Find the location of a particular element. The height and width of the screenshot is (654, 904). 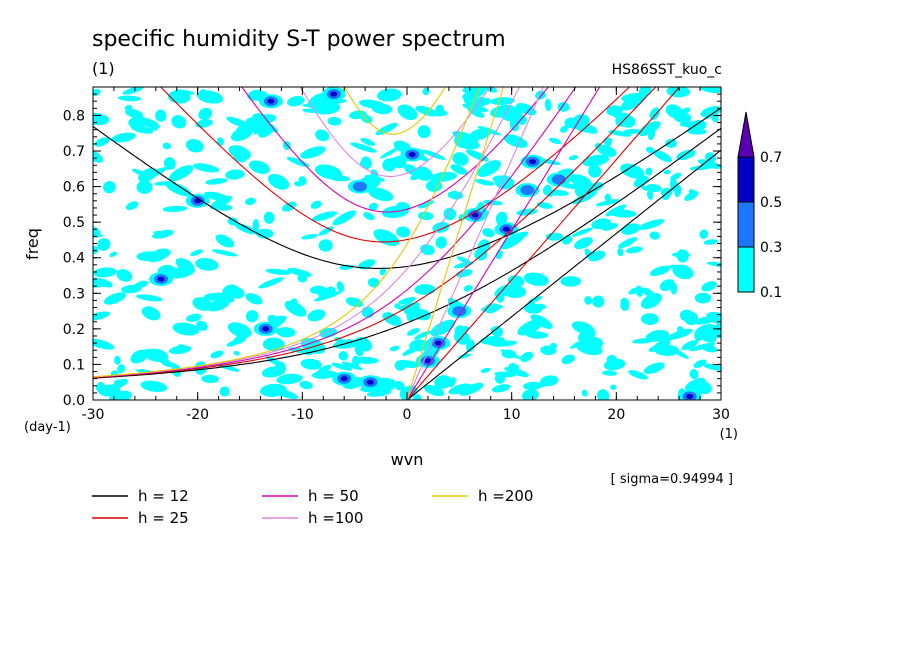

x-tick-label: -30 is located at coordinates (93, 415).